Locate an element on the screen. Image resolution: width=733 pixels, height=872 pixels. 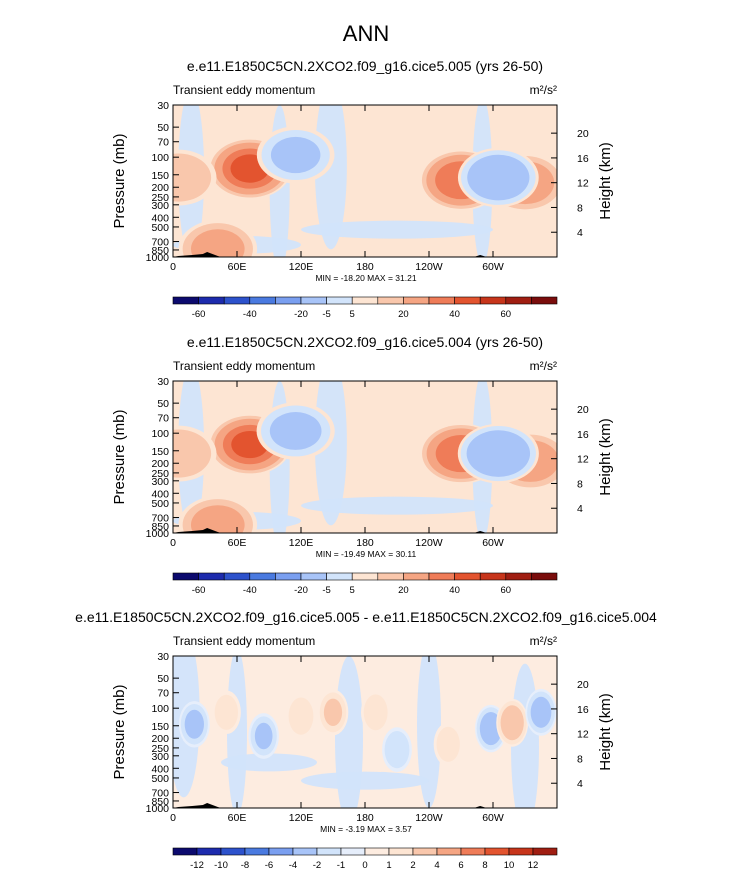
right-axis-title: Height (km) is located at coordinates (605, 732).